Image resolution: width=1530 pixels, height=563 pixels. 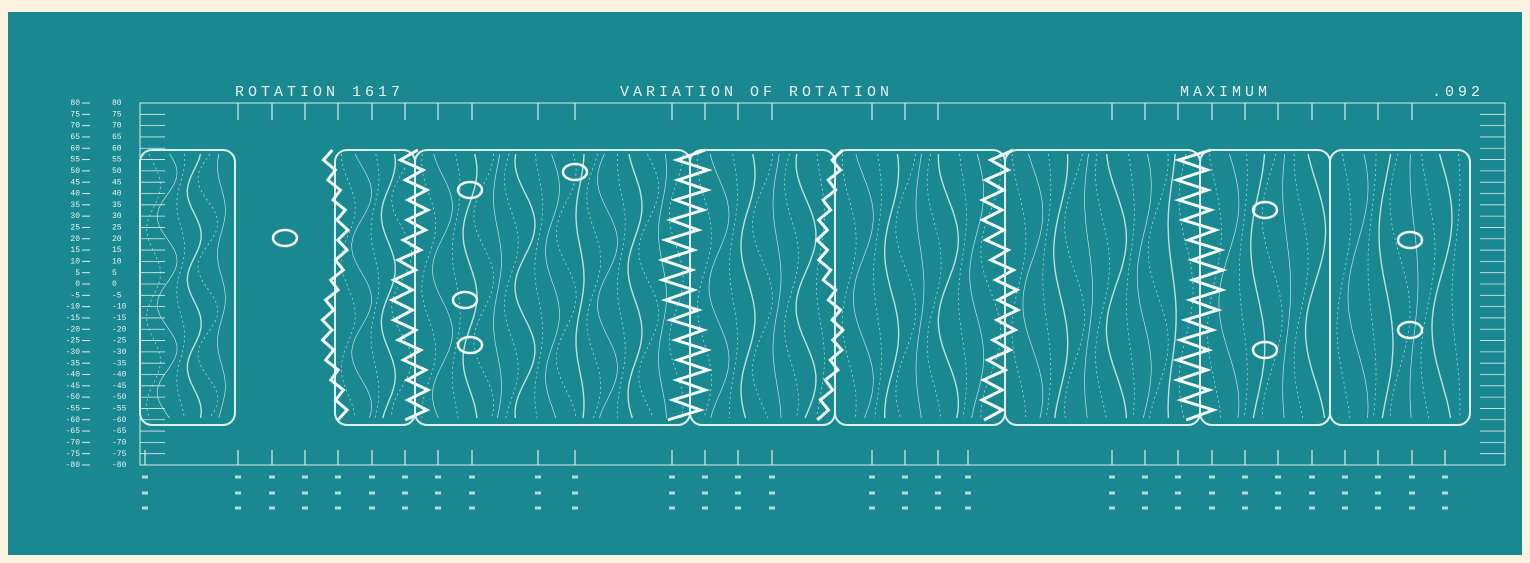 I want to click on y-label: 15, so click(x=117, y=250).